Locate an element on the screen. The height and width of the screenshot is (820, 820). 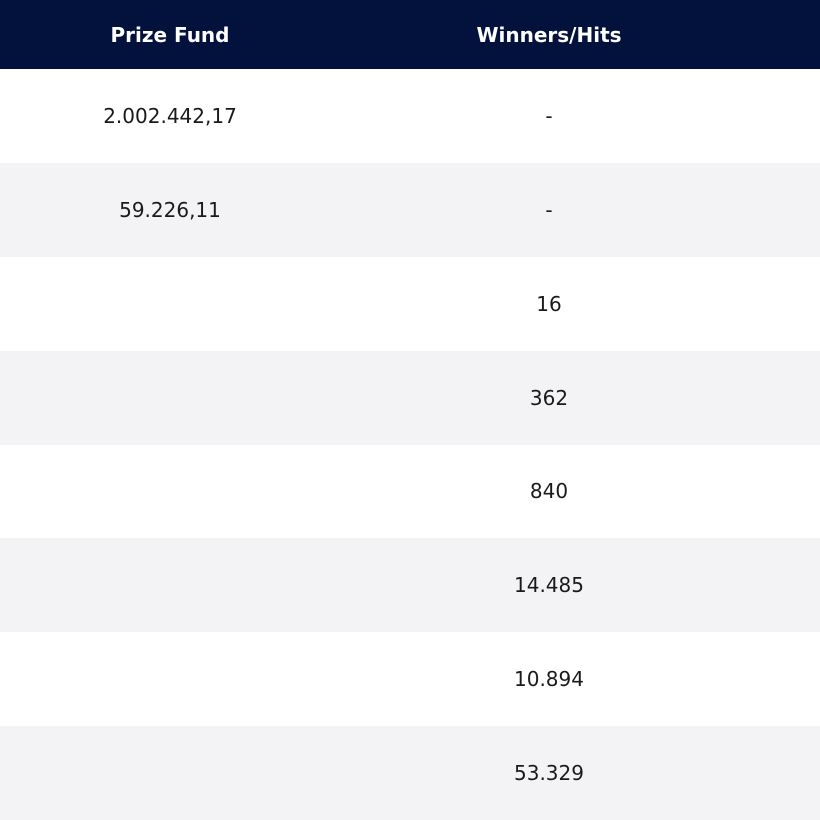
header-spacer is located at coordinates (789, 34).